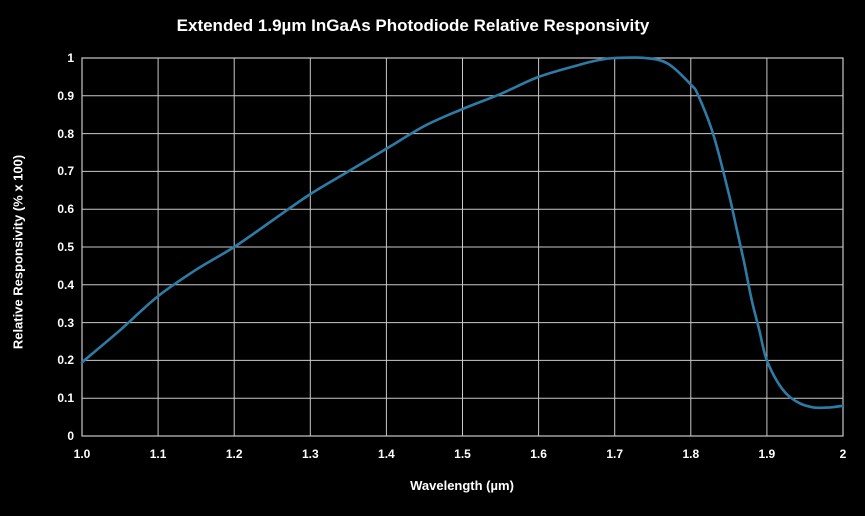 This screenshot has width=865, height=516. What do you see at coordinates (18, 252) in the screenshot?
I see `y-axis-title: Relative Responsivity (% x 100)` at bounding box center [18, 252].